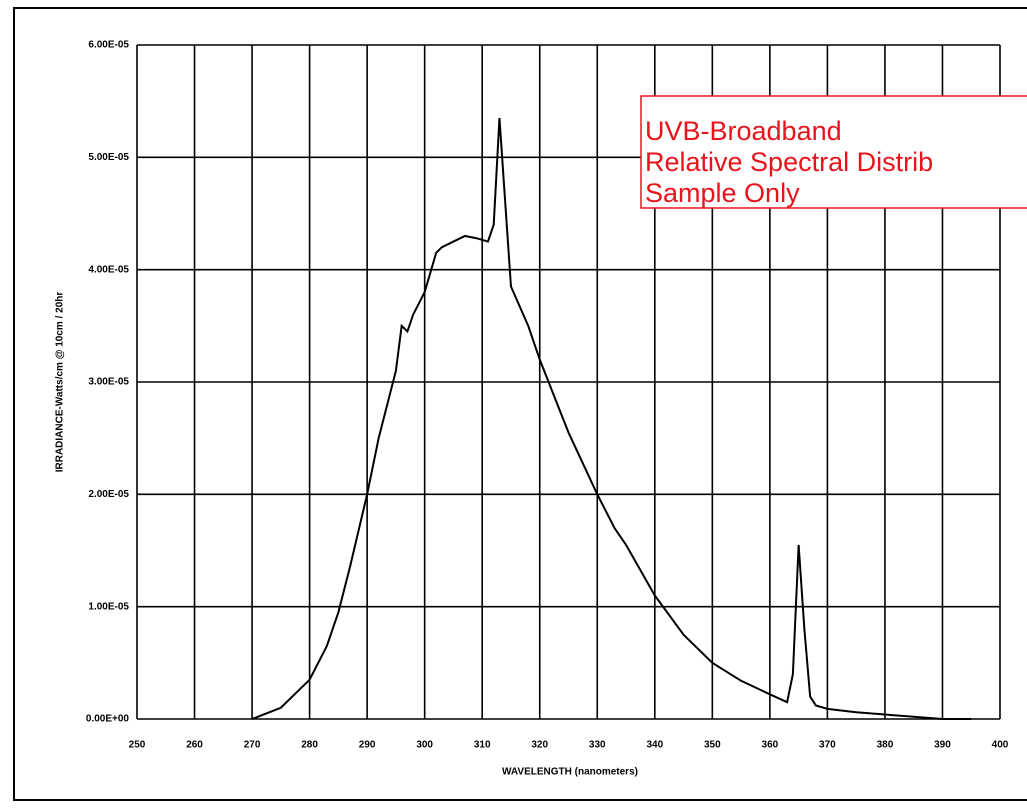 The width and height of the screenshot is (1027, 808). What do you see at coordinates (654, 745) in the screenshot?
I see `x-tick-label: 340` at bounding box center [654, 745].